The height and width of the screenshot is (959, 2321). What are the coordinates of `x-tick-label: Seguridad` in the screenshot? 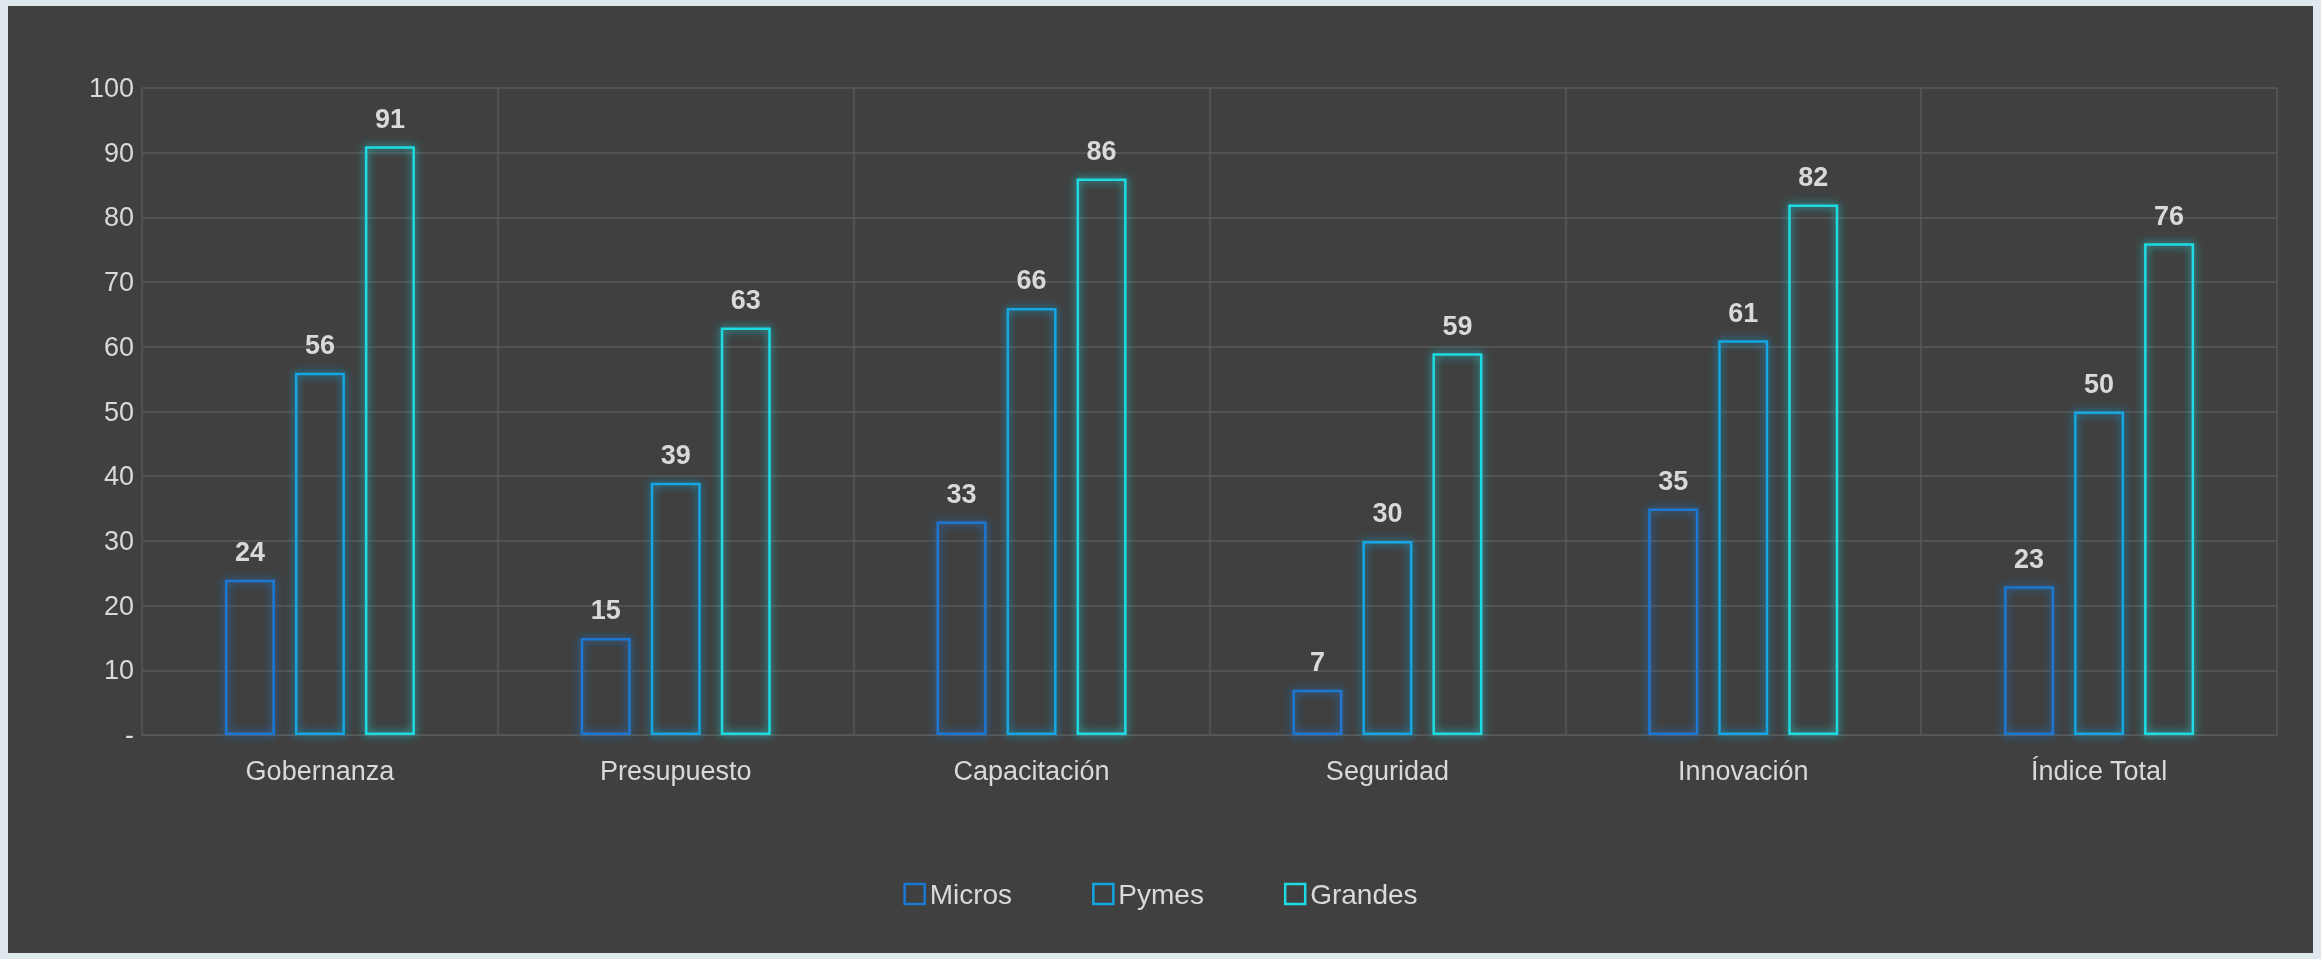 It's located at (1387, 770).